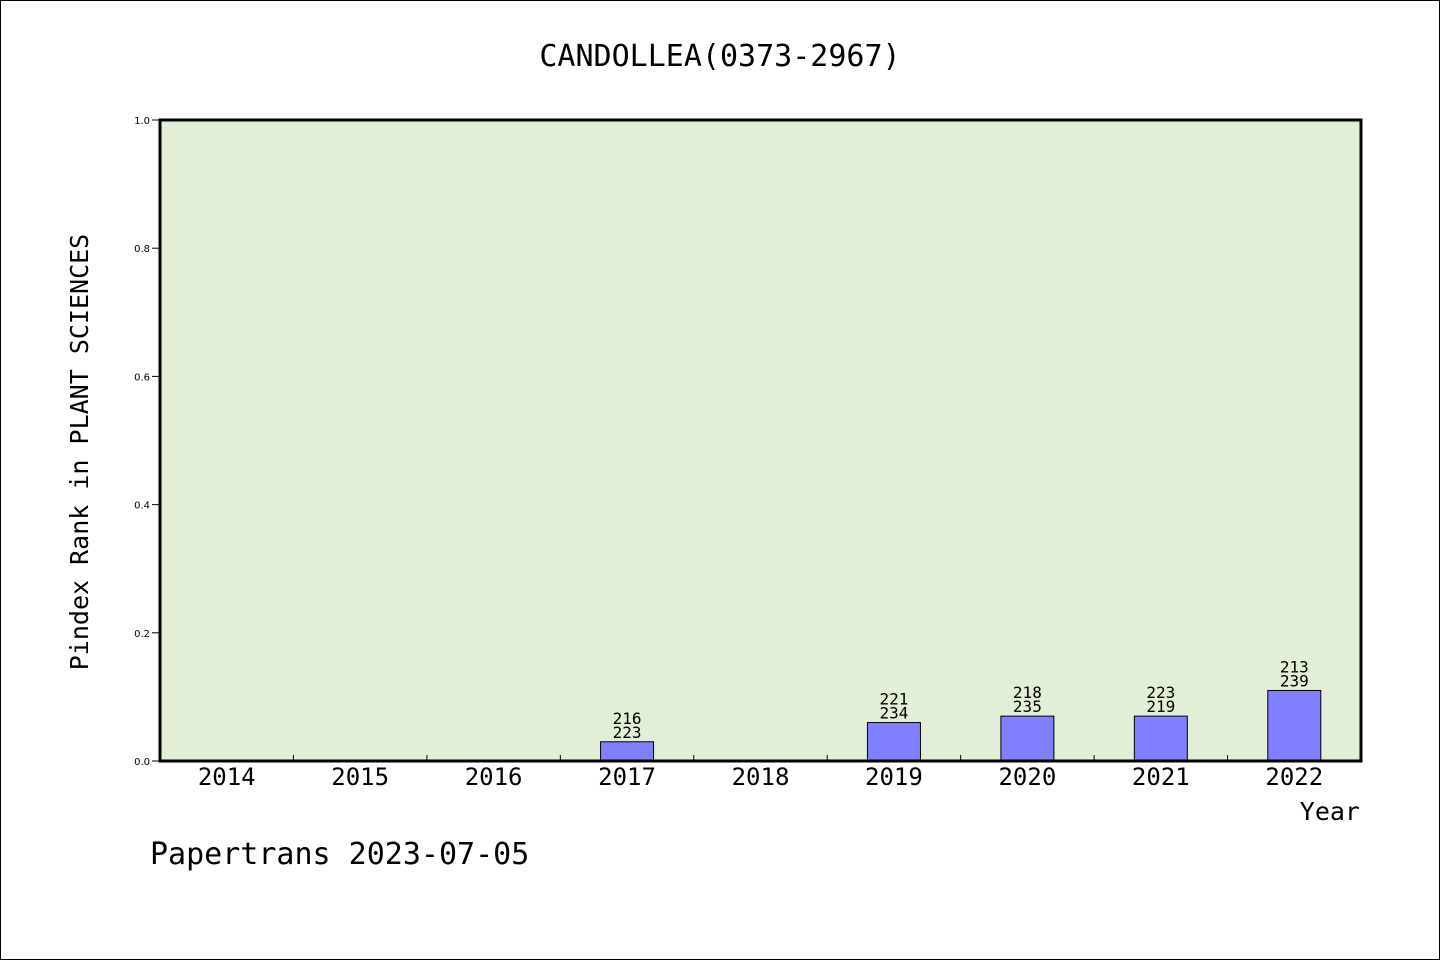  I want to click on bar-data-label: 235, so click(1027, 706).